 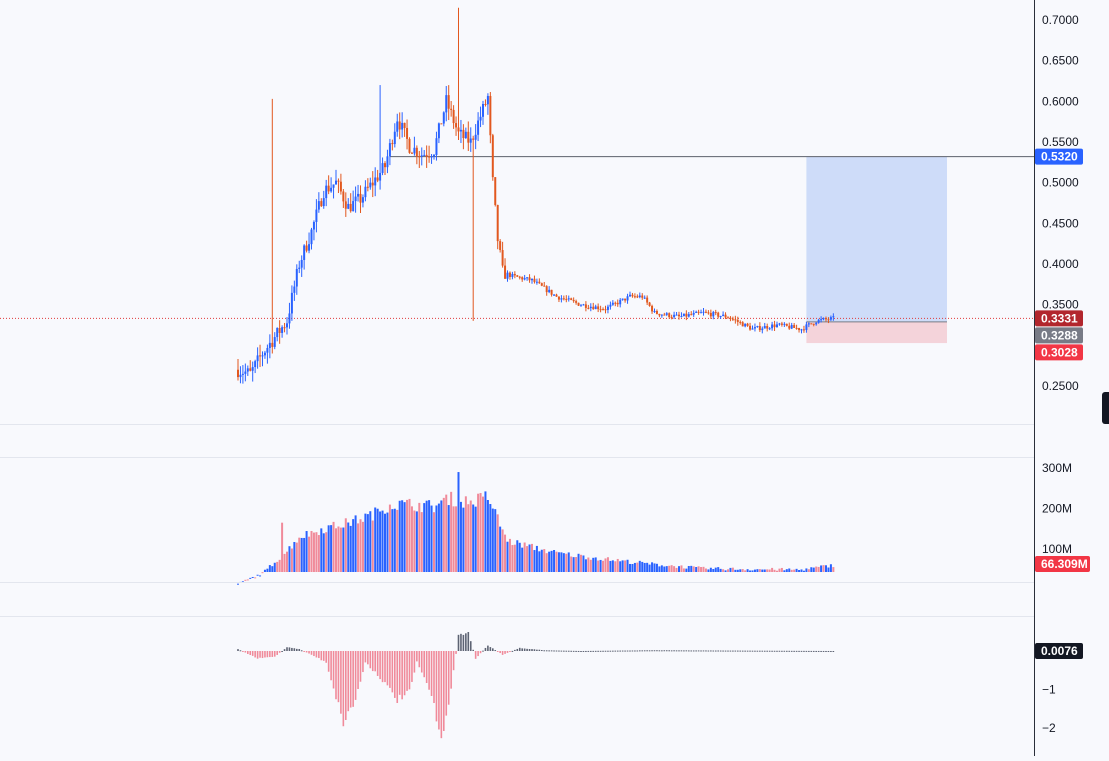 What do you see at coordinates (1060, 386) in the screenshot?
I see `price-axis-tick: 0.2500` at bounding box center [1060, 386].